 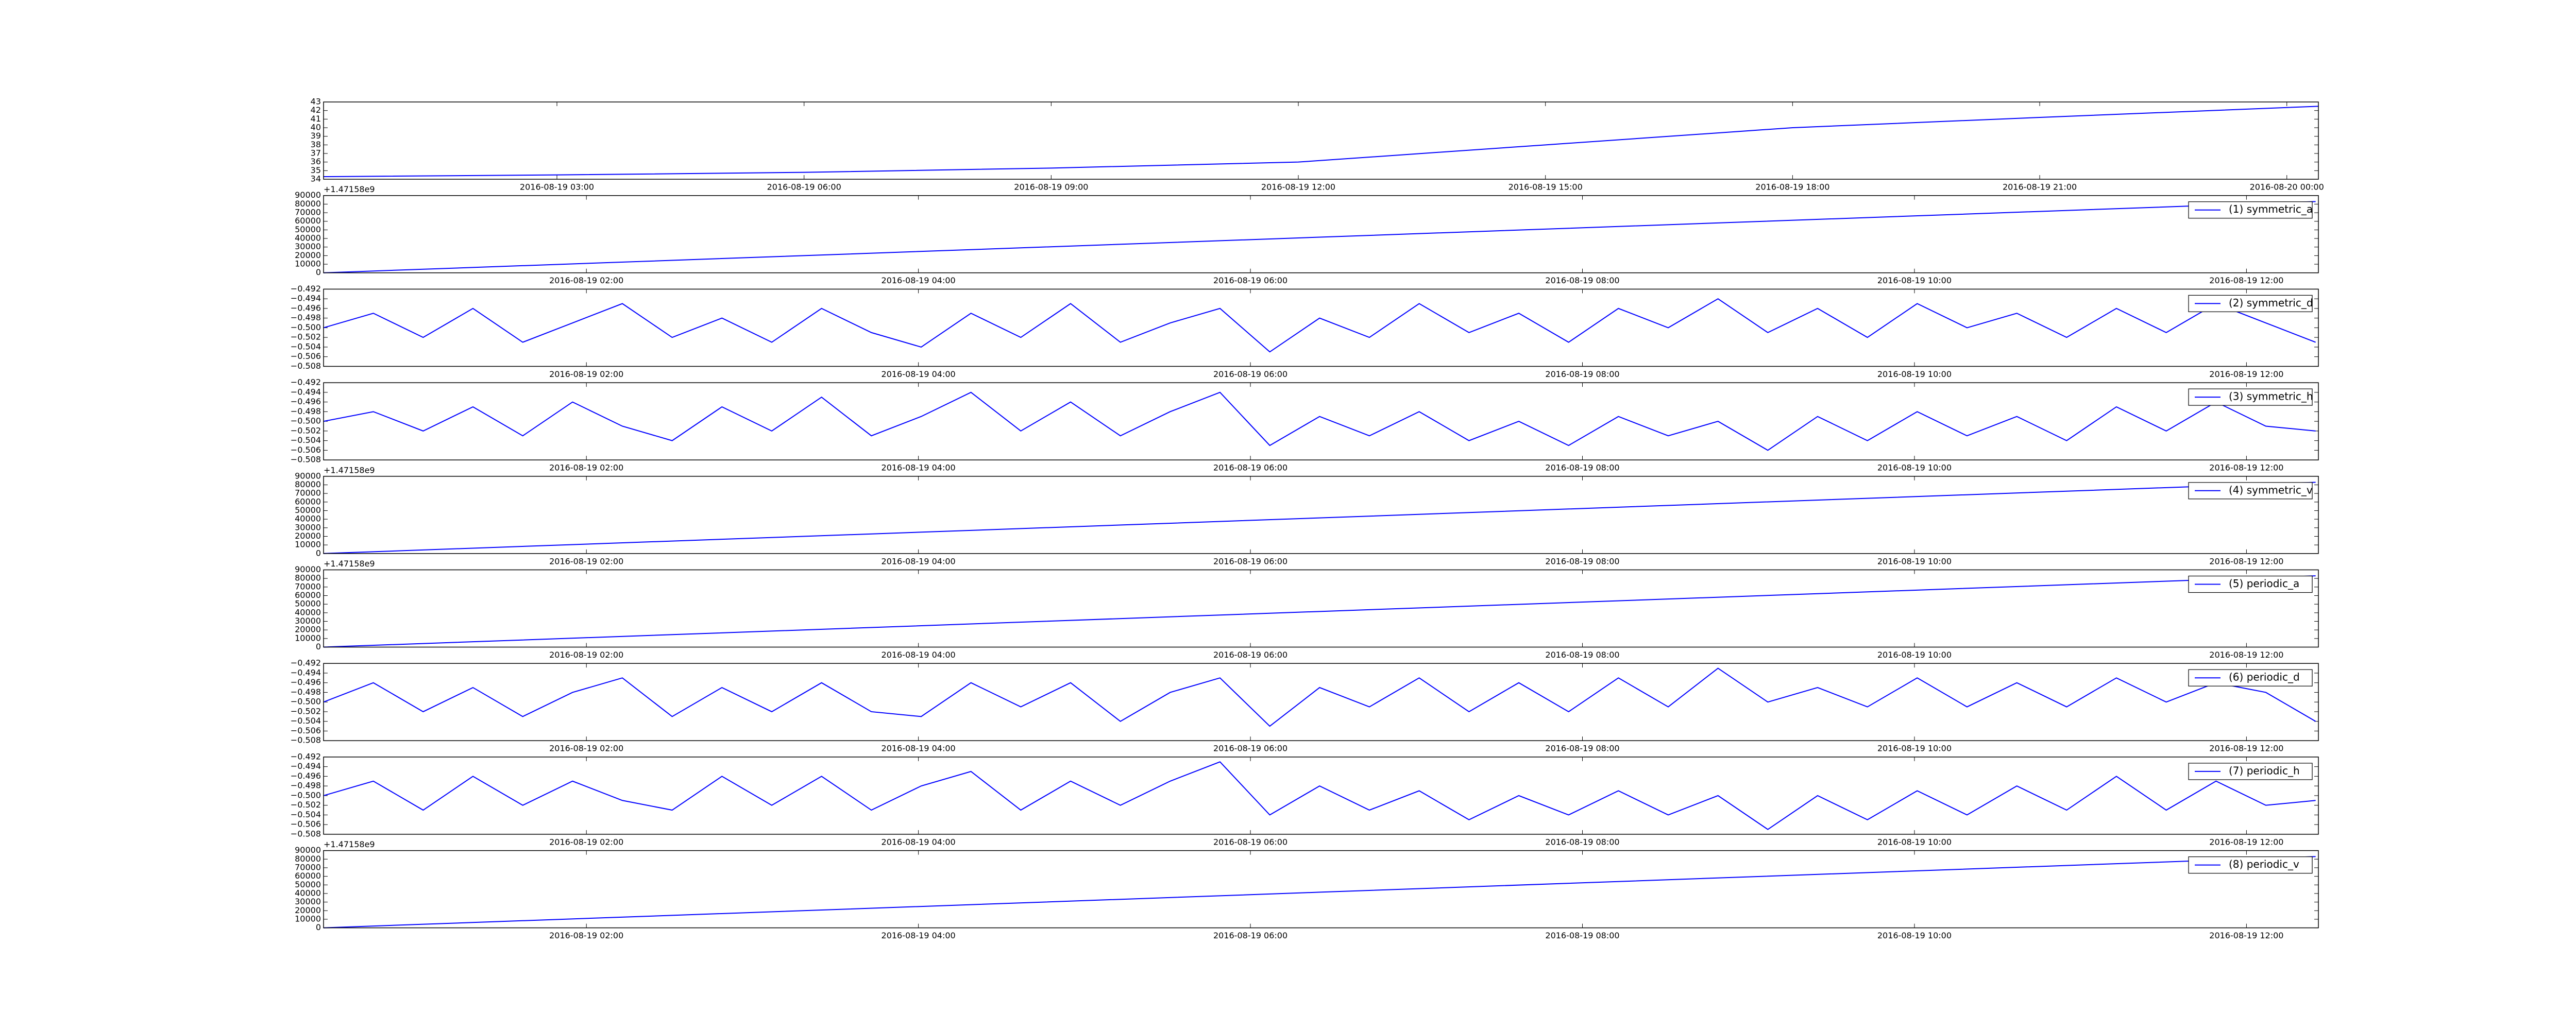 What do you see at coordinates (316, 144) in the screenshot?
I see `y-tick-label: 38` at bounding box center [316, 144].